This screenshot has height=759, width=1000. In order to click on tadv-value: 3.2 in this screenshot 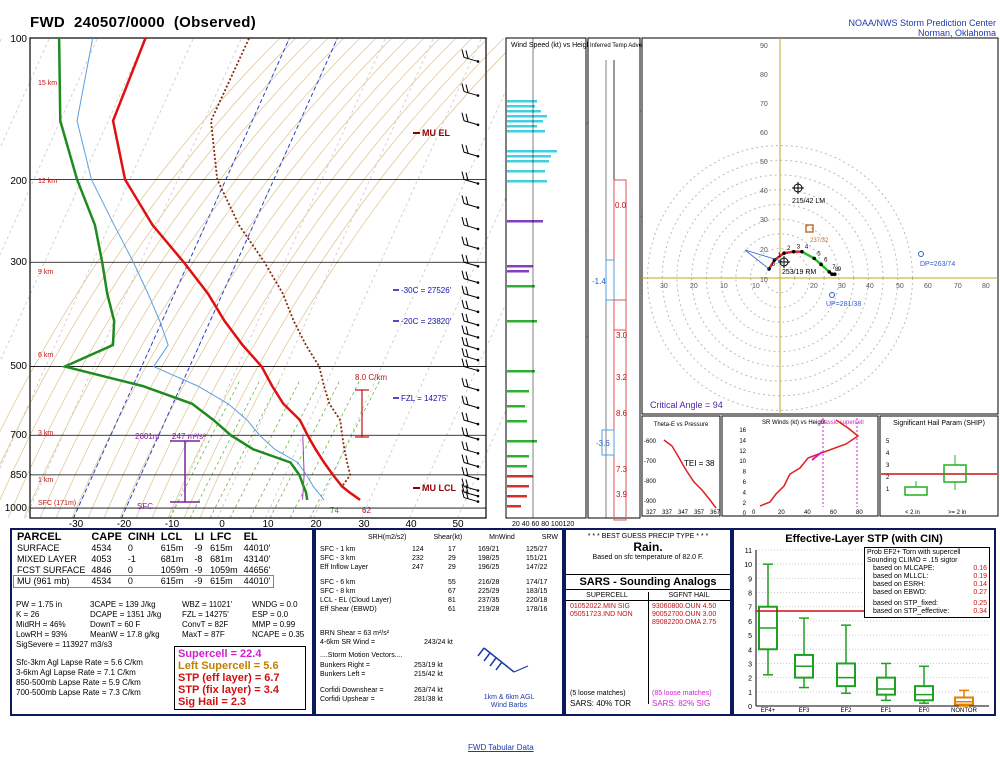, I will do `click(622, 377)`.